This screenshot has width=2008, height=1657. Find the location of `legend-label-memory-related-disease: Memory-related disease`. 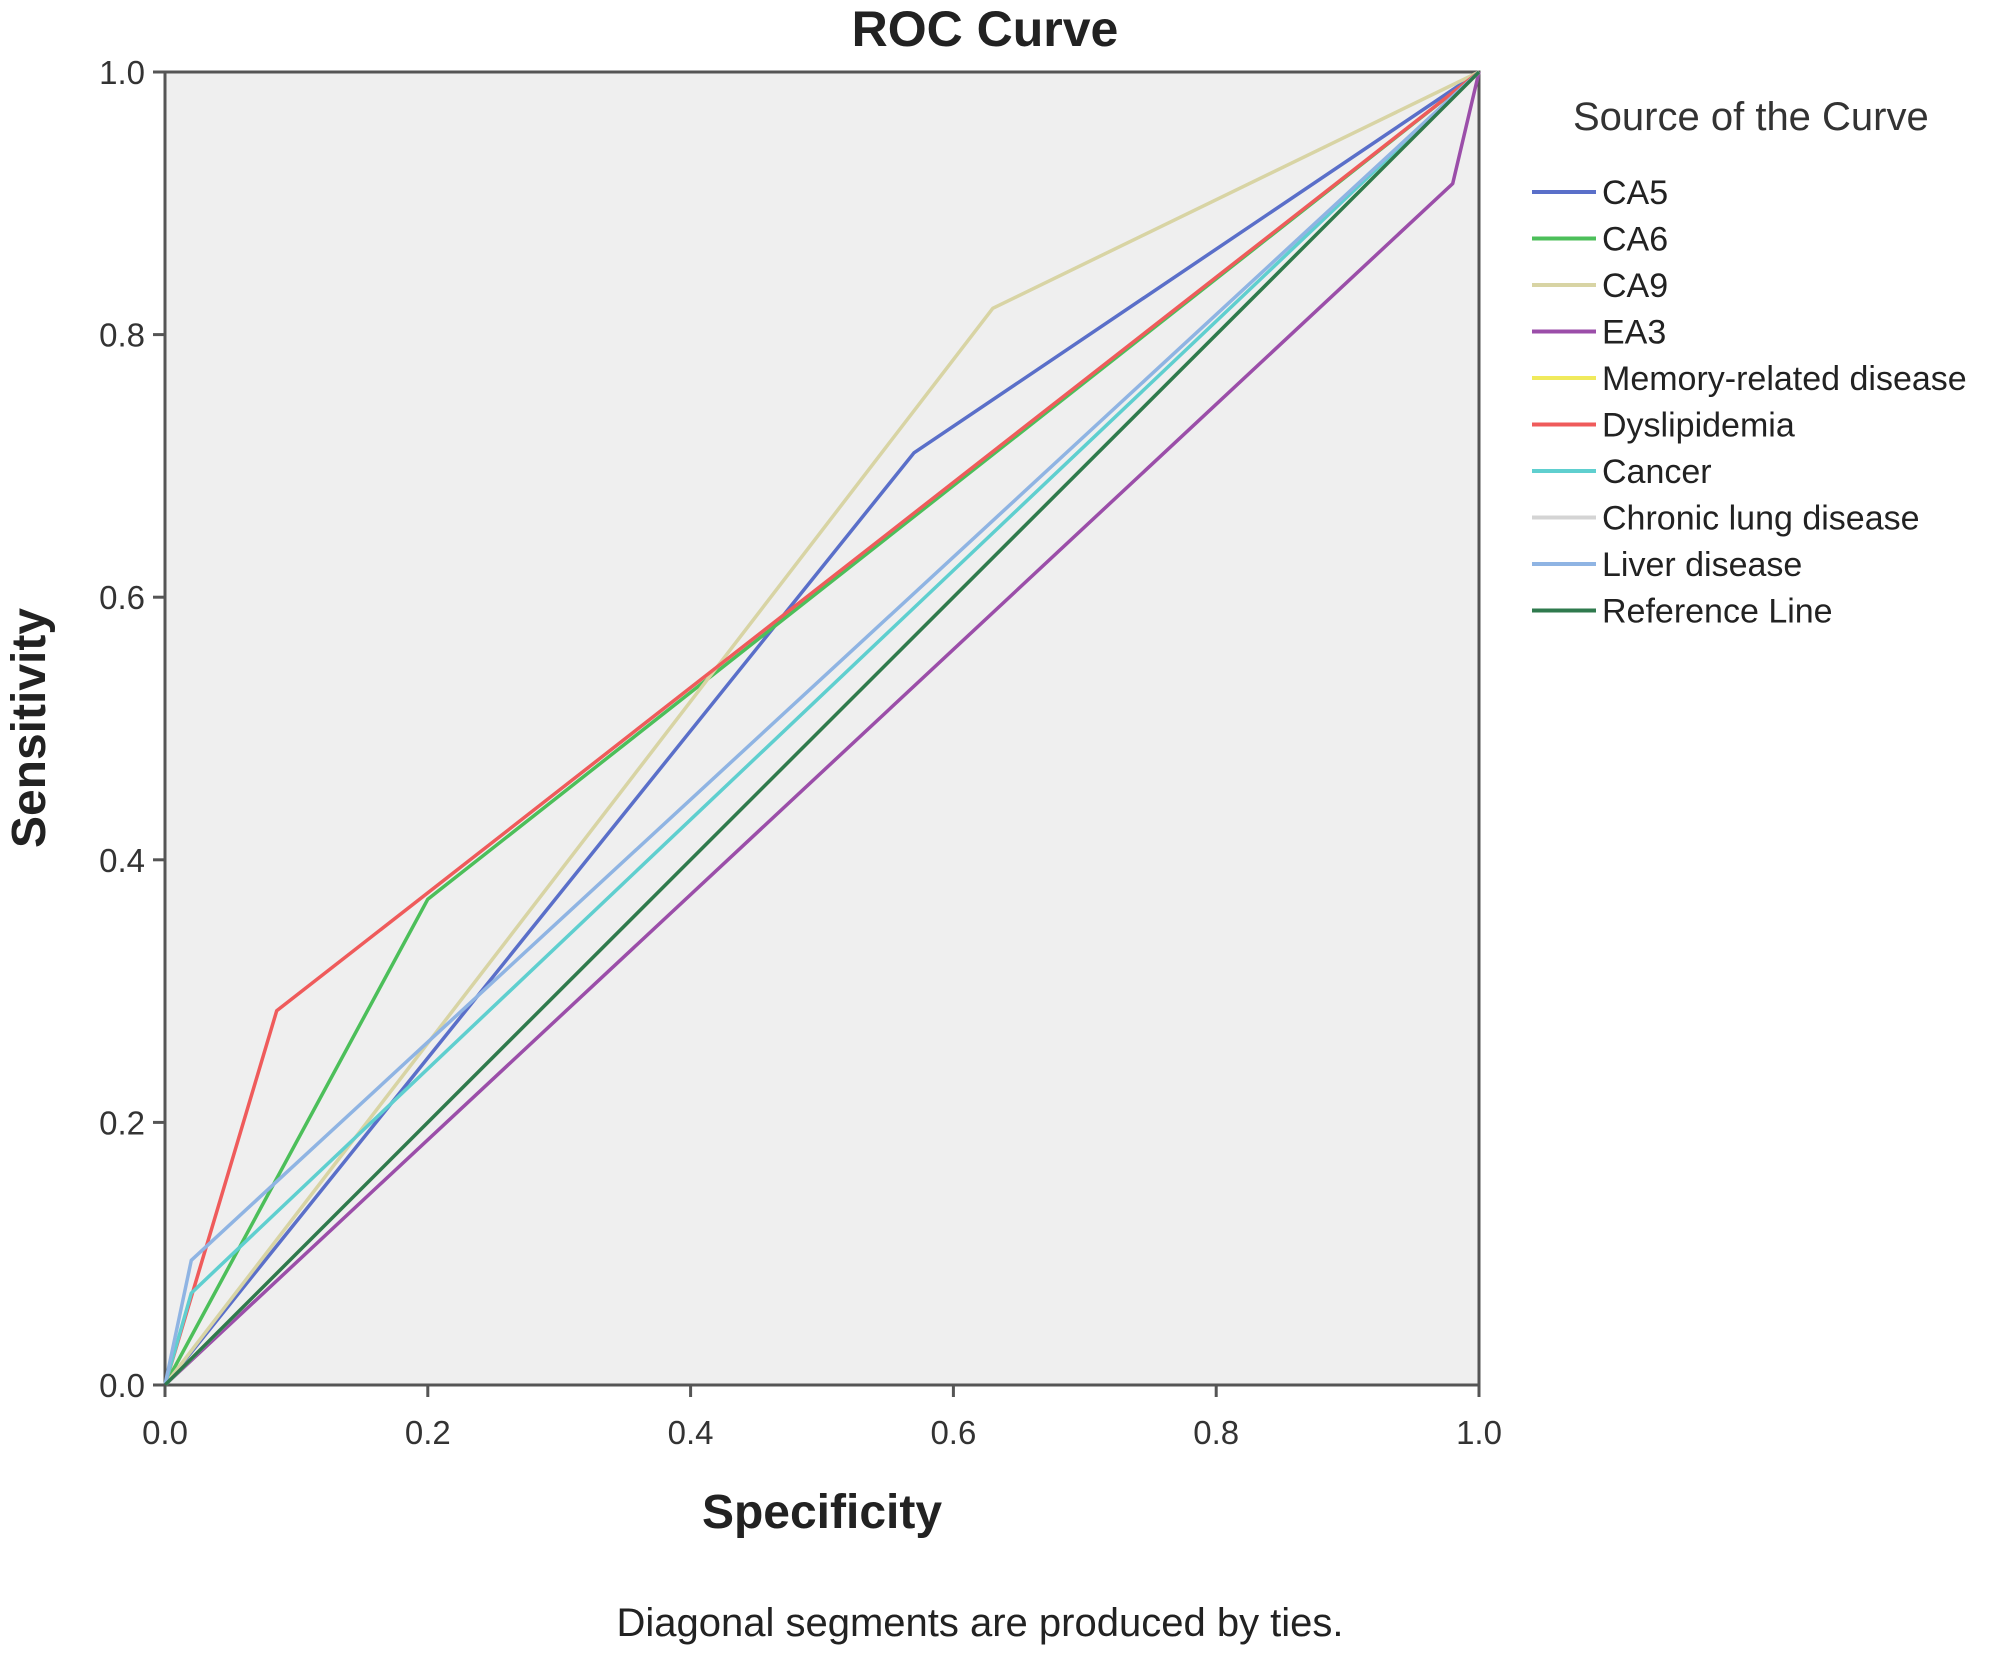

legend-label-memory-related-disease: Memory-related disease is located at coordinates (1784, 379).